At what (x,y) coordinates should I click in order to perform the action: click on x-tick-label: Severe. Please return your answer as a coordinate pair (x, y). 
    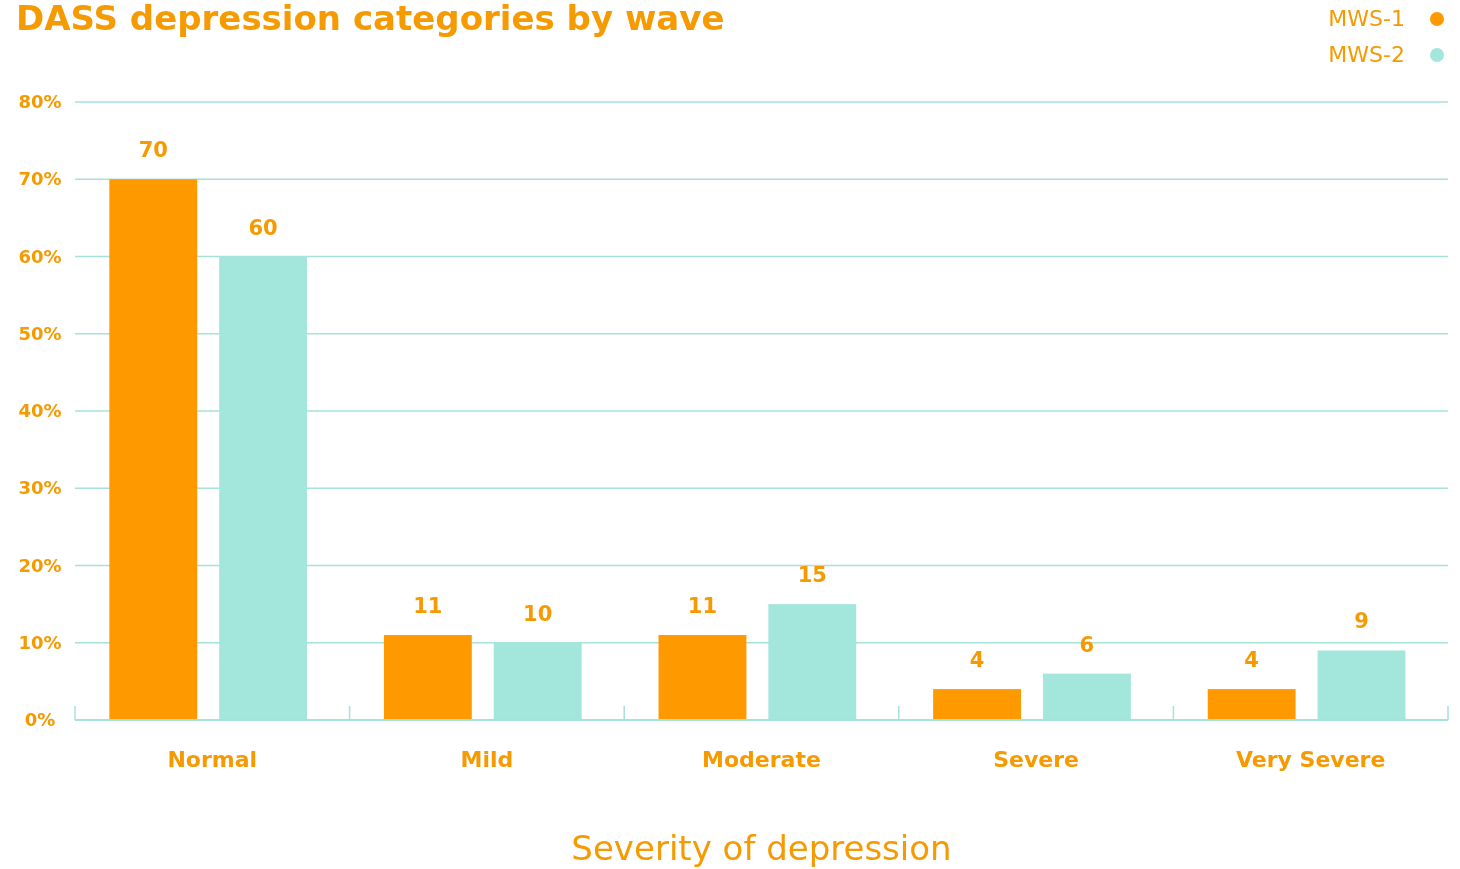
    Looking at the image, I should click on (1036, 759).